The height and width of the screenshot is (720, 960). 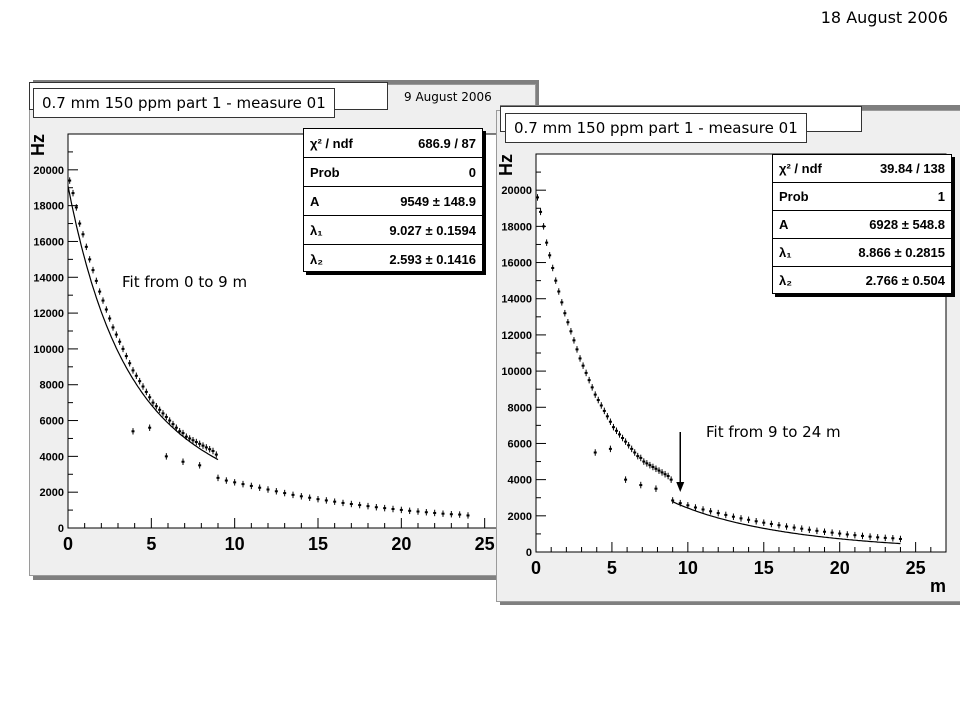 What do you see at coordinates (516, 227) in the screenshot?
I see `y-tick-label: 18000` at bounding box center [516, 227].